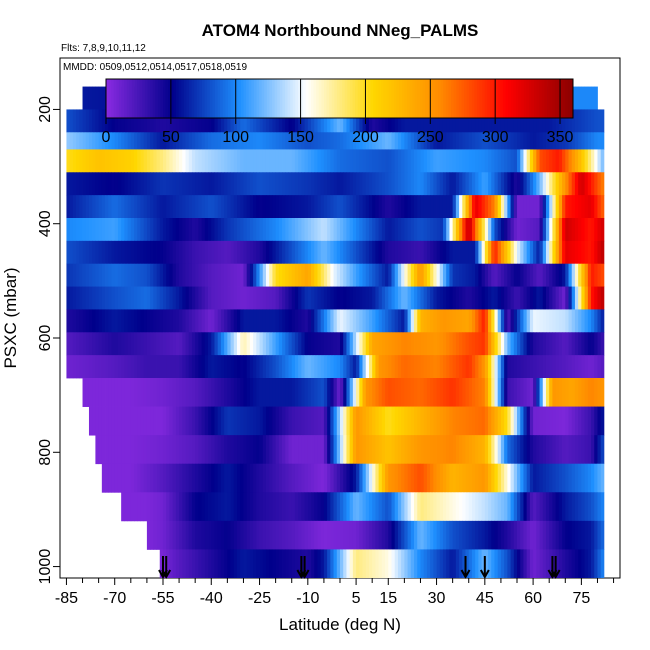 The height and width of the screenshot is (650, 650). I want to click on colorbar: 0 50 100 150 200 250 300 350, so click(338, 112).